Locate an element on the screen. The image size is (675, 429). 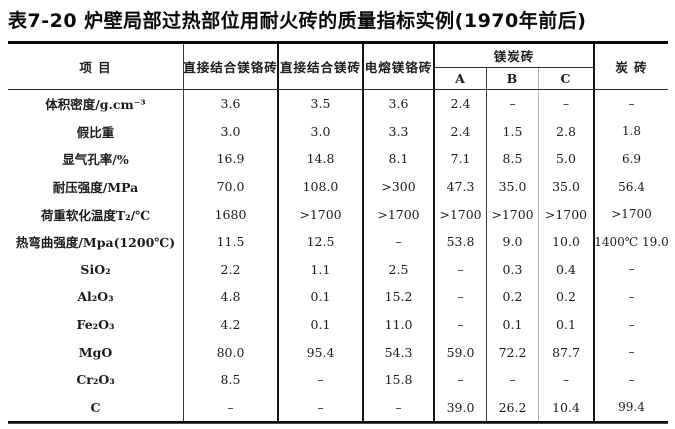
table-row: 假比重 3.0 3.0 3.3 2.4 1.5 2.8 1.8 is located at coordinates (338, 131).